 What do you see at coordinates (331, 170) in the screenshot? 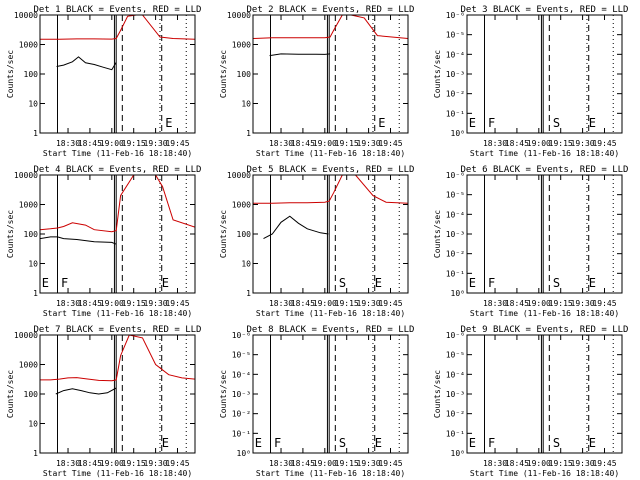
I see `panel-title: Det 5 BLACK = Events, RED = LLD` at bounding box center [331, 170].